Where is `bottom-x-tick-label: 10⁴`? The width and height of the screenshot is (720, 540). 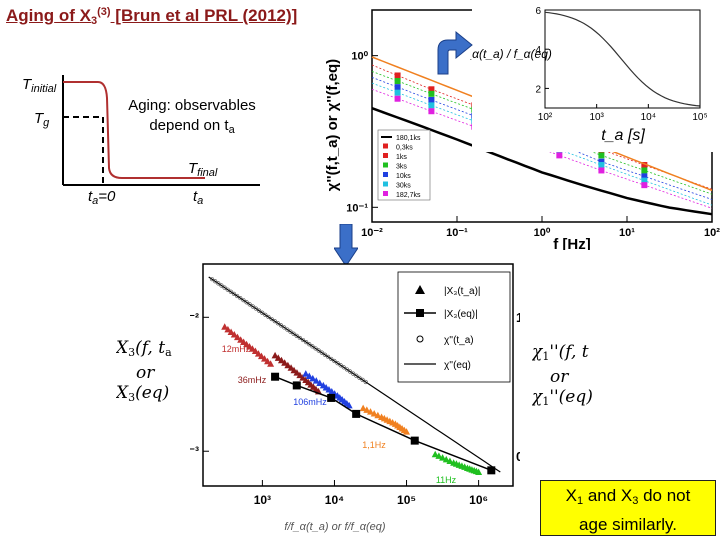
bottom-x-tick-label: 10⁴ is located at coordinates (334, 500).